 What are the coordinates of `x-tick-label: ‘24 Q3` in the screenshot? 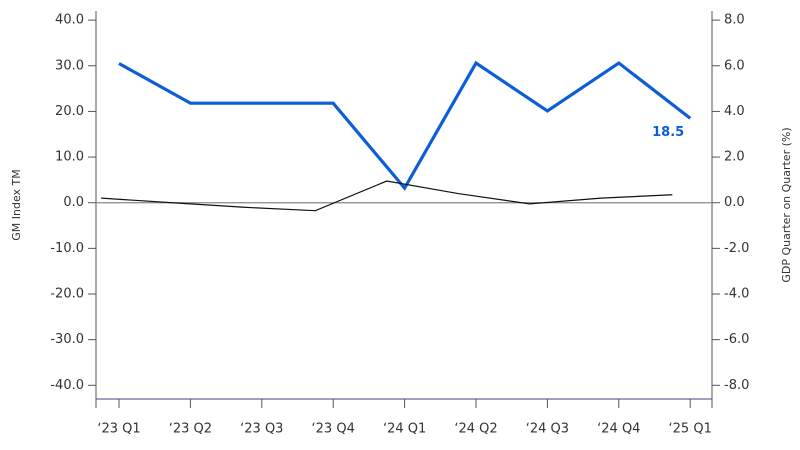 It's located at (547, 429).